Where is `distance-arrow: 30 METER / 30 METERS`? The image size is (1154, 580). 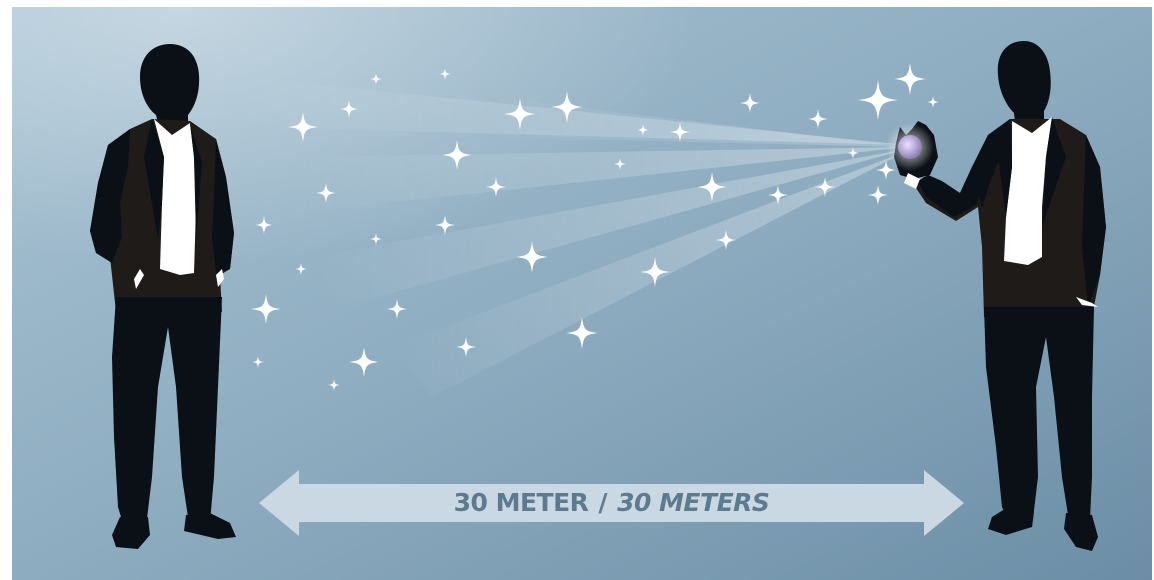
distance-arrow: 30 METER / 30 METERS is located at coordinates (611, 503).